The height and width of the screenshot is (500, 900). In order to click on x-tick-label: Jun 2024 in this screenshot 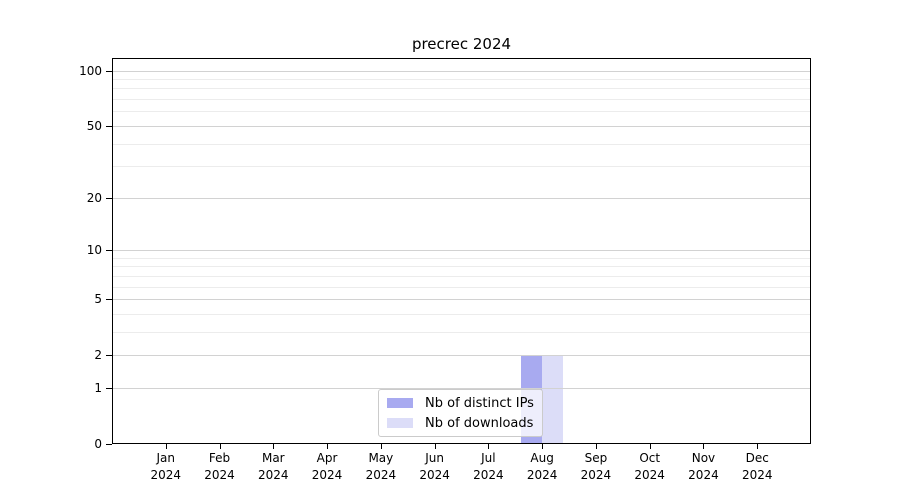, I will do `click(435, 467)`.